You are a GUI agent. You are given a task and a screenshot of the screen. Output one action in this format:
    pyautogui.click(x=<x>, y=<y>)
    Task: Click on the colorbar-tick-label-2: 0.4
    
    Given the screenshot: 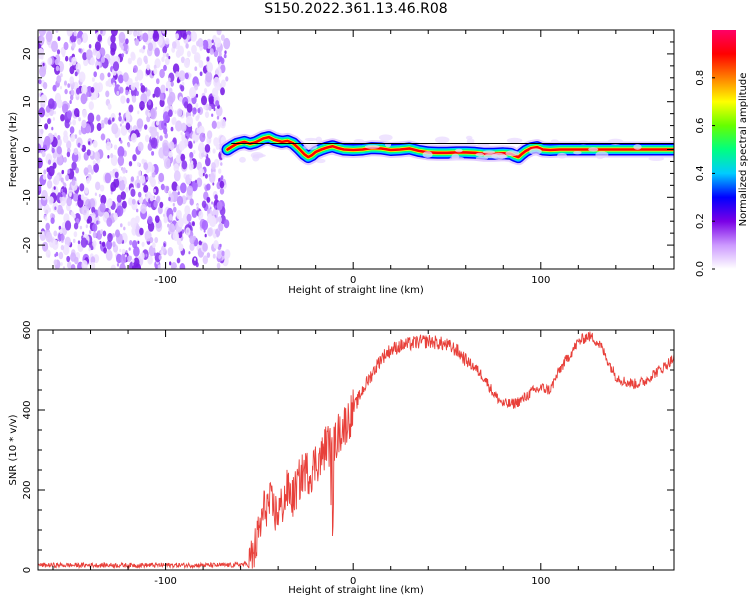 What is the action you would take?
    pyautogui.click(x=700, y=173)
    